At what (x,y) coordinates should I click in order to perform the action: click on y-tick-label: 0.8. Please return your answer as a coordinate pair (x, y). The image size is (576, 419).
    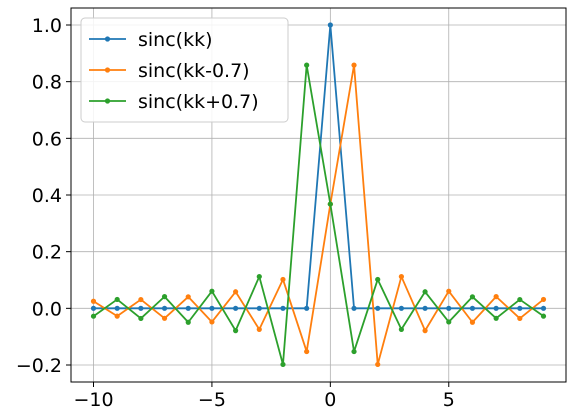
    Looking at the image, I should click on (47, 83).